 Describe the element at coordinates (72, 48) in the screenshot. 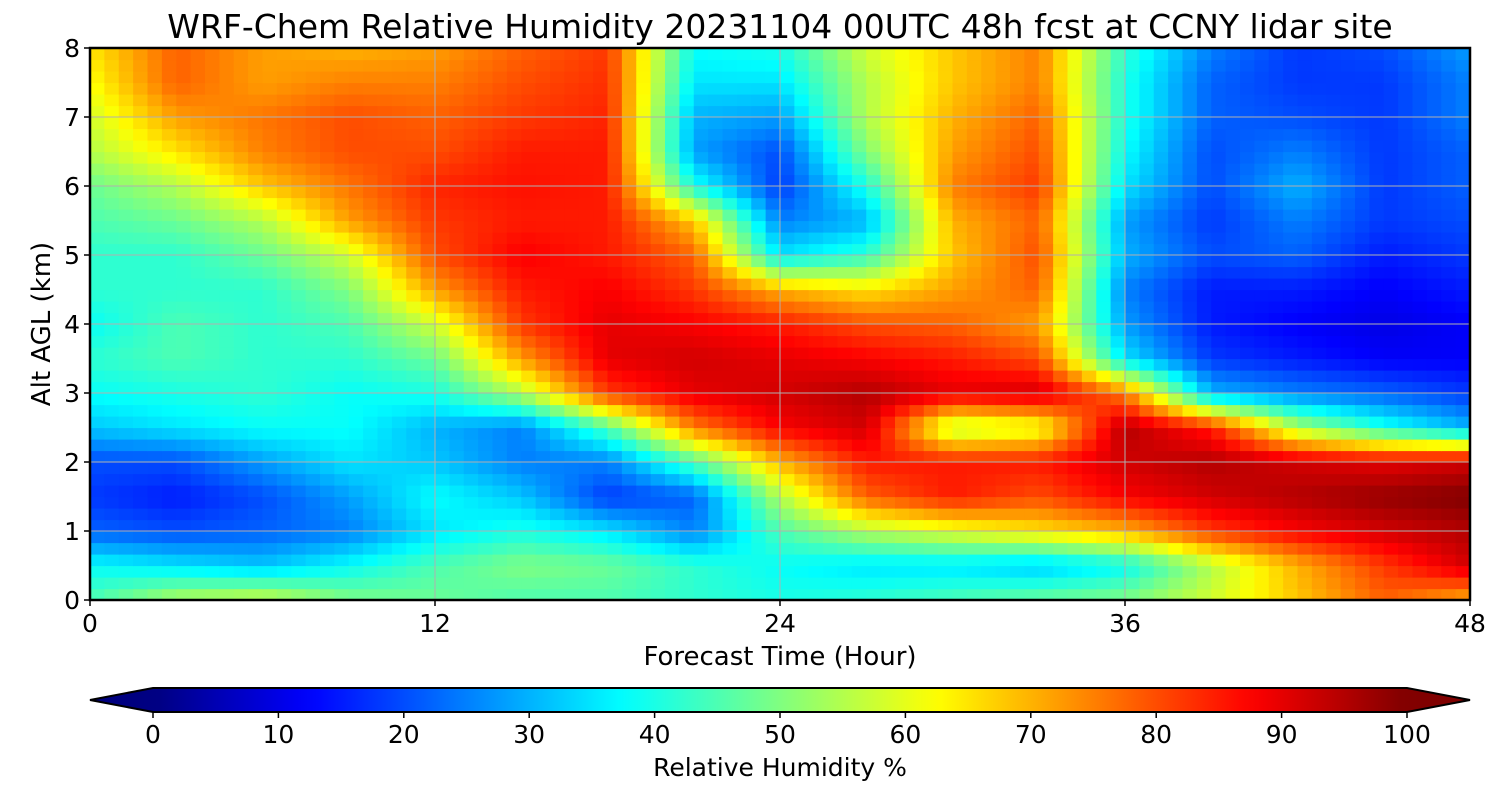

I see `y-tick-label: 8` at that location.